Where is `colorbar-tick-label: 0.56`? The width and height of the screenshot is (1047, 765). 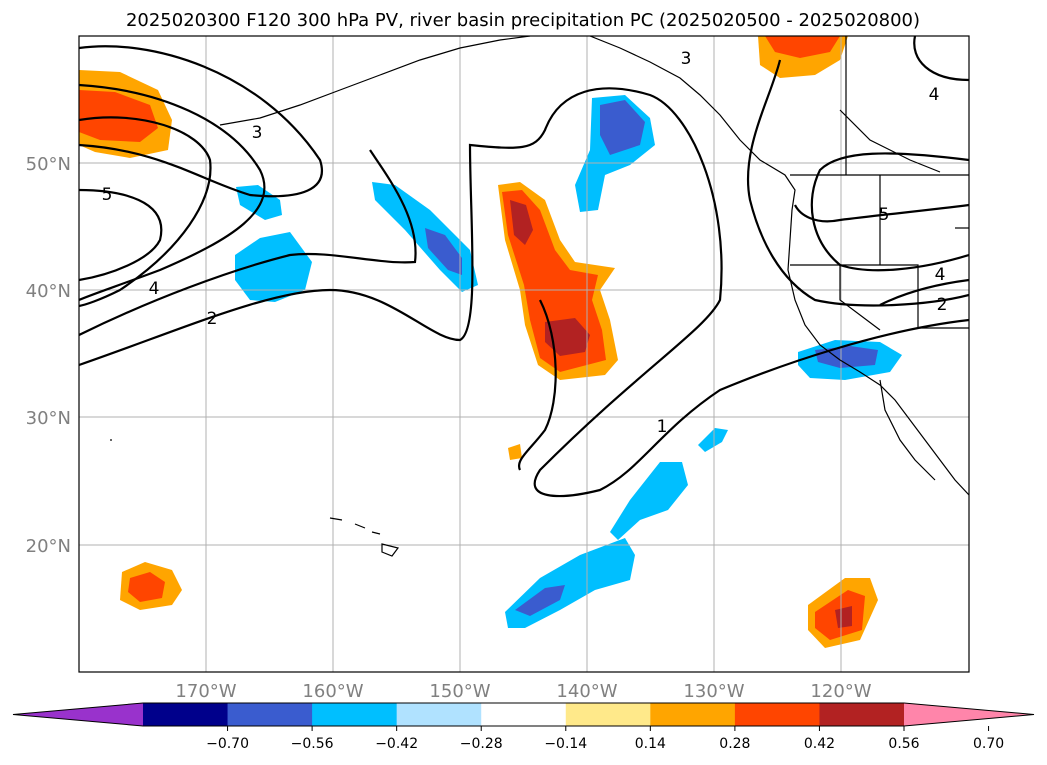
colorbar-tick-label: 0.56 is located at coordinates (903, 744).